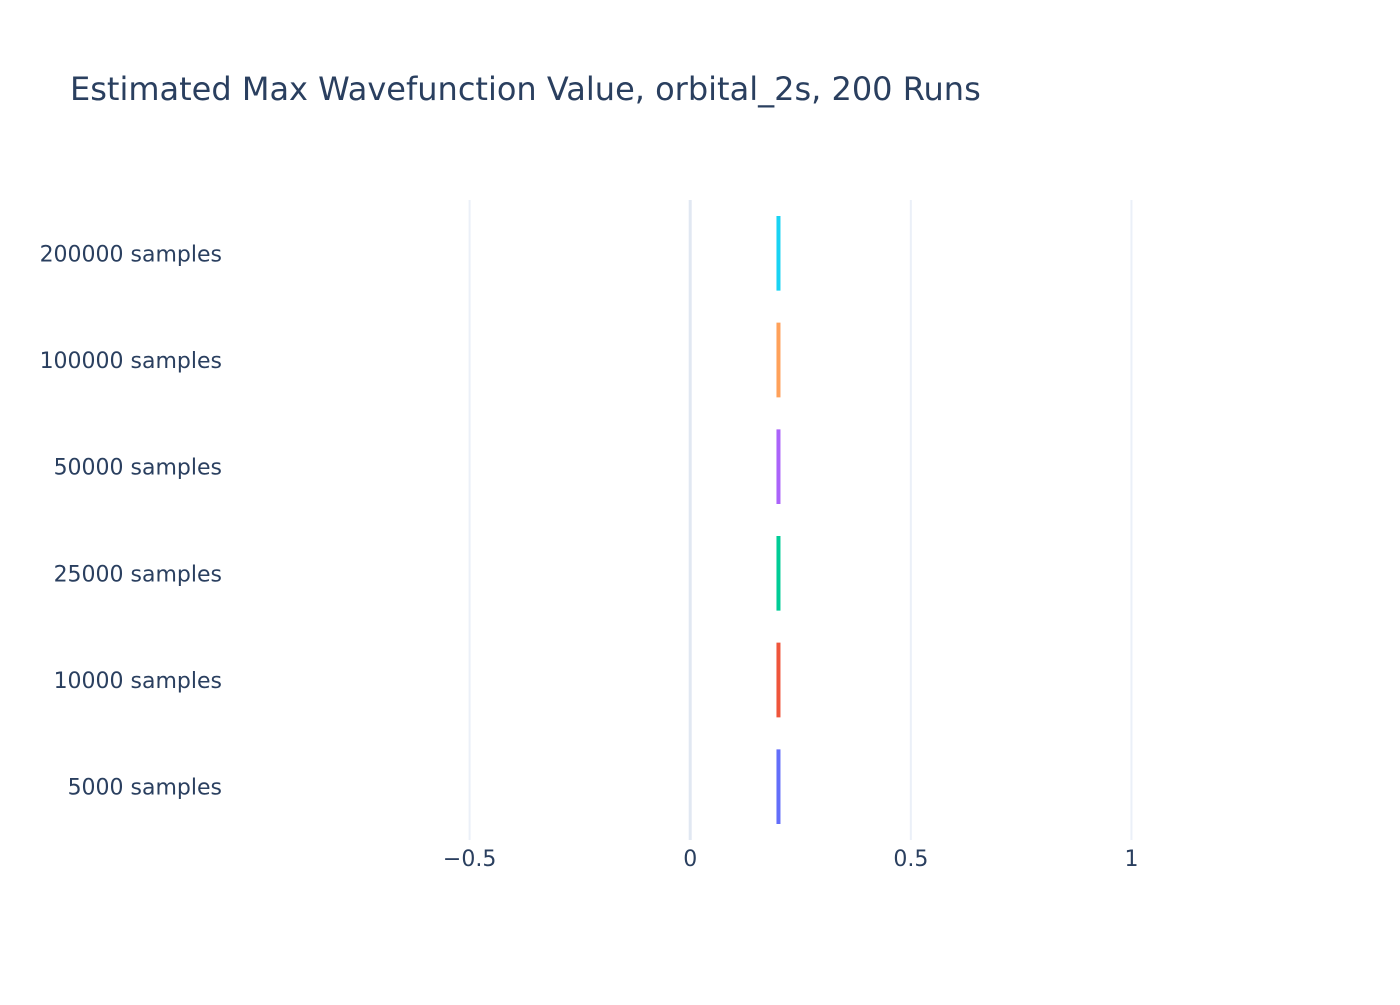  I want to click on x-tick-label: 0, so click(690, 859).